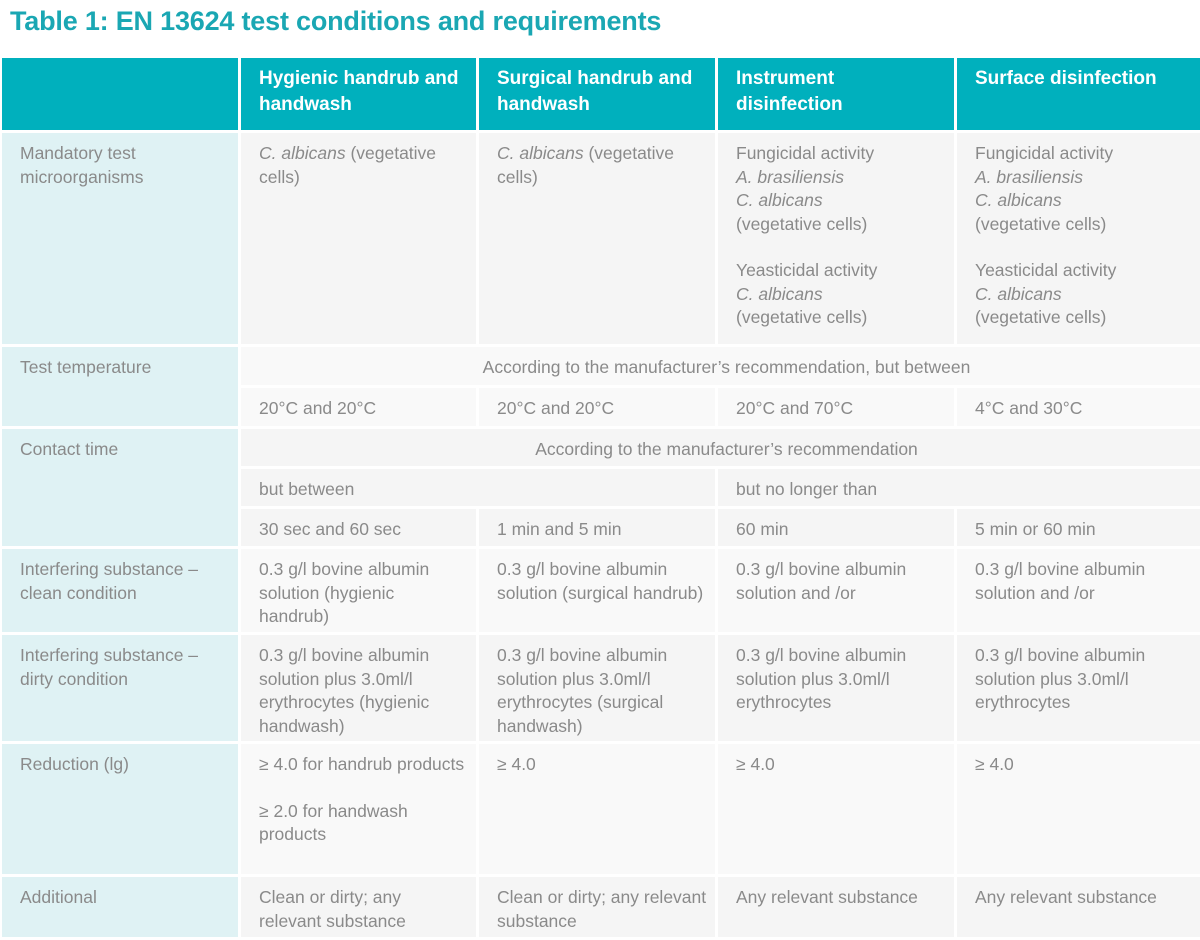 The height and width of the screenshot is (940, 1200). I want to click on header-cell-empty, so click(120, 94).